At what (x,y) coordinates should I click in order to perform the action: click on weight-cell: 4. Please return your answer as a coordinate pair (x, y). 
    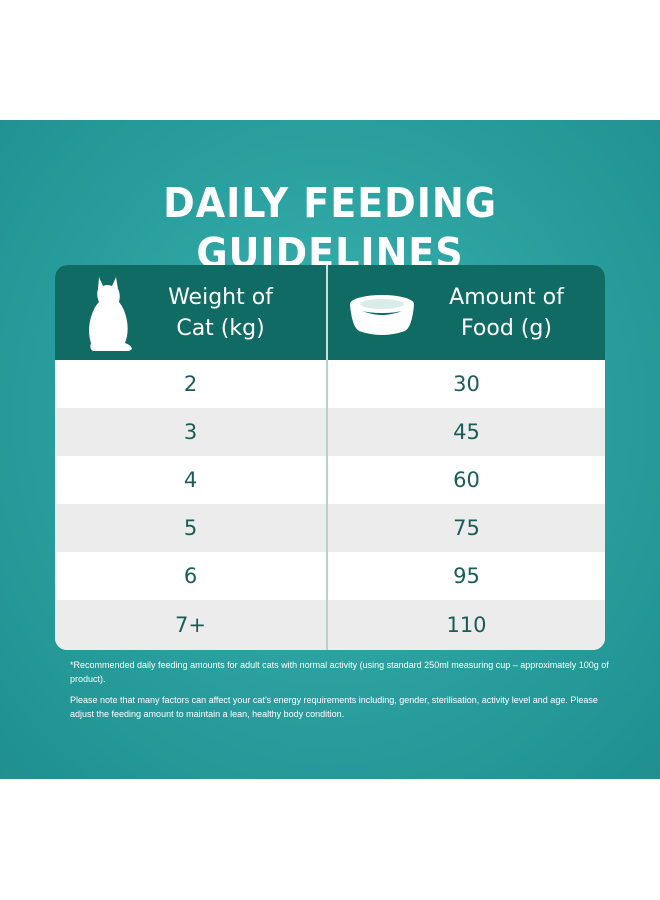
    Looking at the image, I should click on (190, 480).